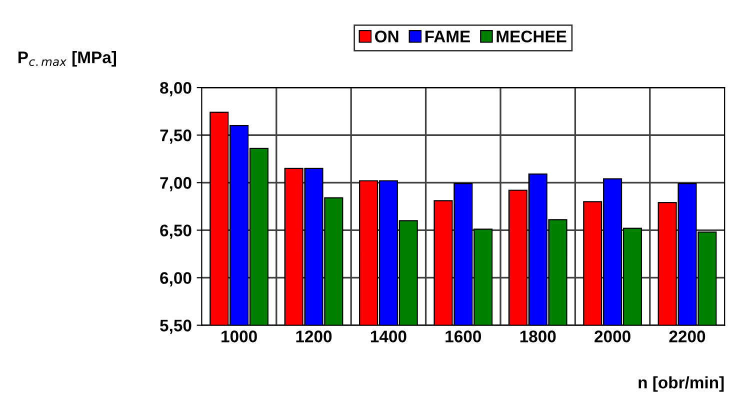  What do you see at coordinates (176, 89) in the screenshot?
I see `y-tick-label: 8,00` at bounding box center [176, 89].